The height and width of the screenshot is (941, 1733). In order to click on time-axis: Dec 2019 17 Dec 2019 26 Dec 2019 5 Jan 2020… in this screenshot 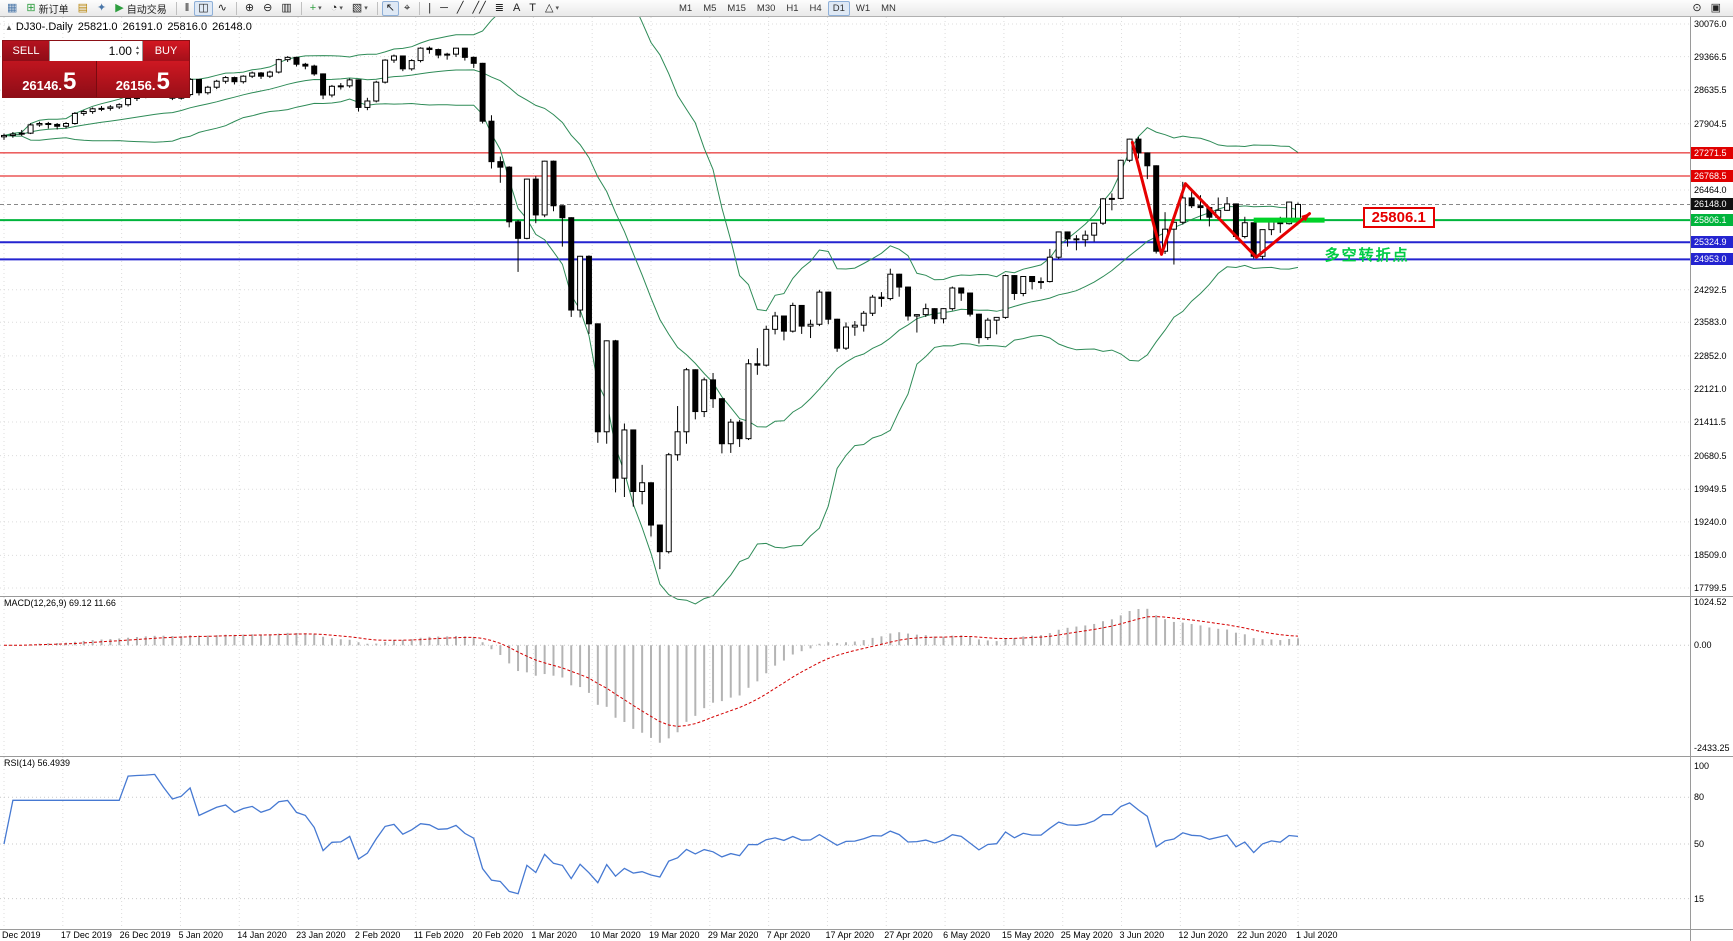, I will do `click(845, 935)`.